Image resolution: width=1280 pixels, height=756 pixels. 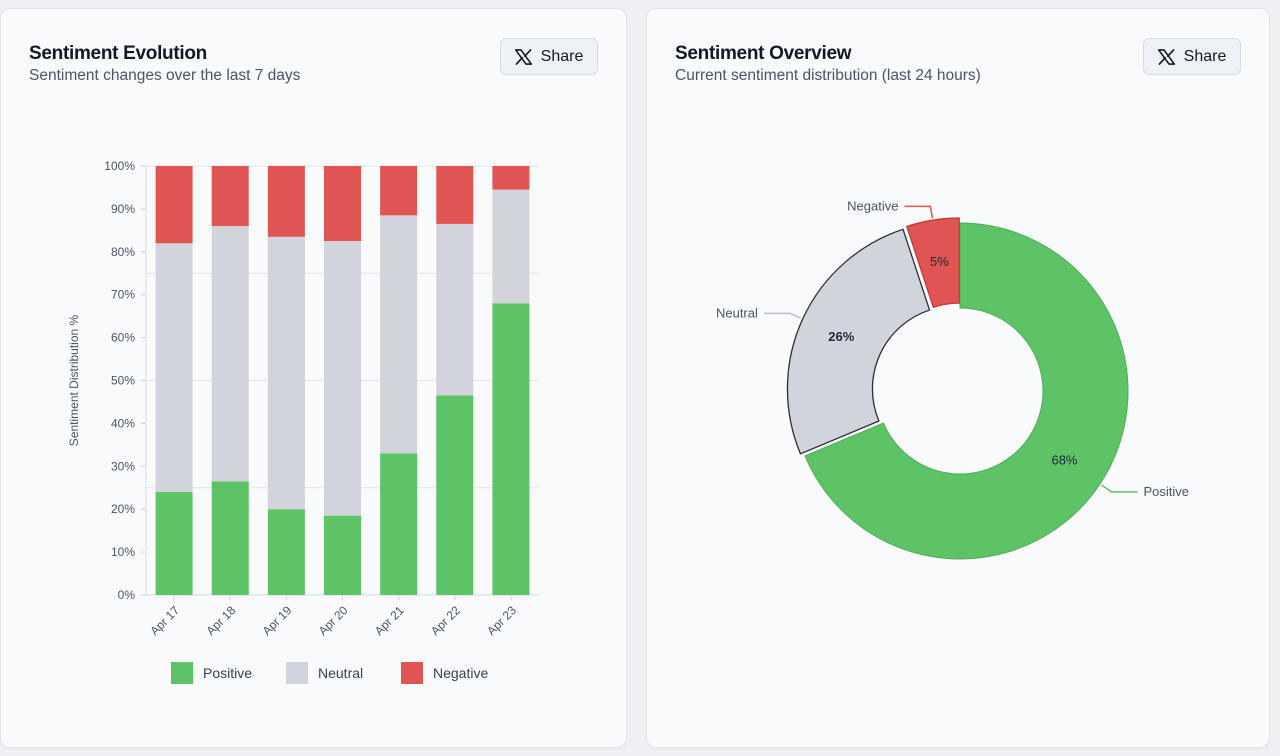 What do you see at coordinates (1064, 460) in the screenshot?
I see `slice-value-label: 68%` at bounding box center [1064, 460].